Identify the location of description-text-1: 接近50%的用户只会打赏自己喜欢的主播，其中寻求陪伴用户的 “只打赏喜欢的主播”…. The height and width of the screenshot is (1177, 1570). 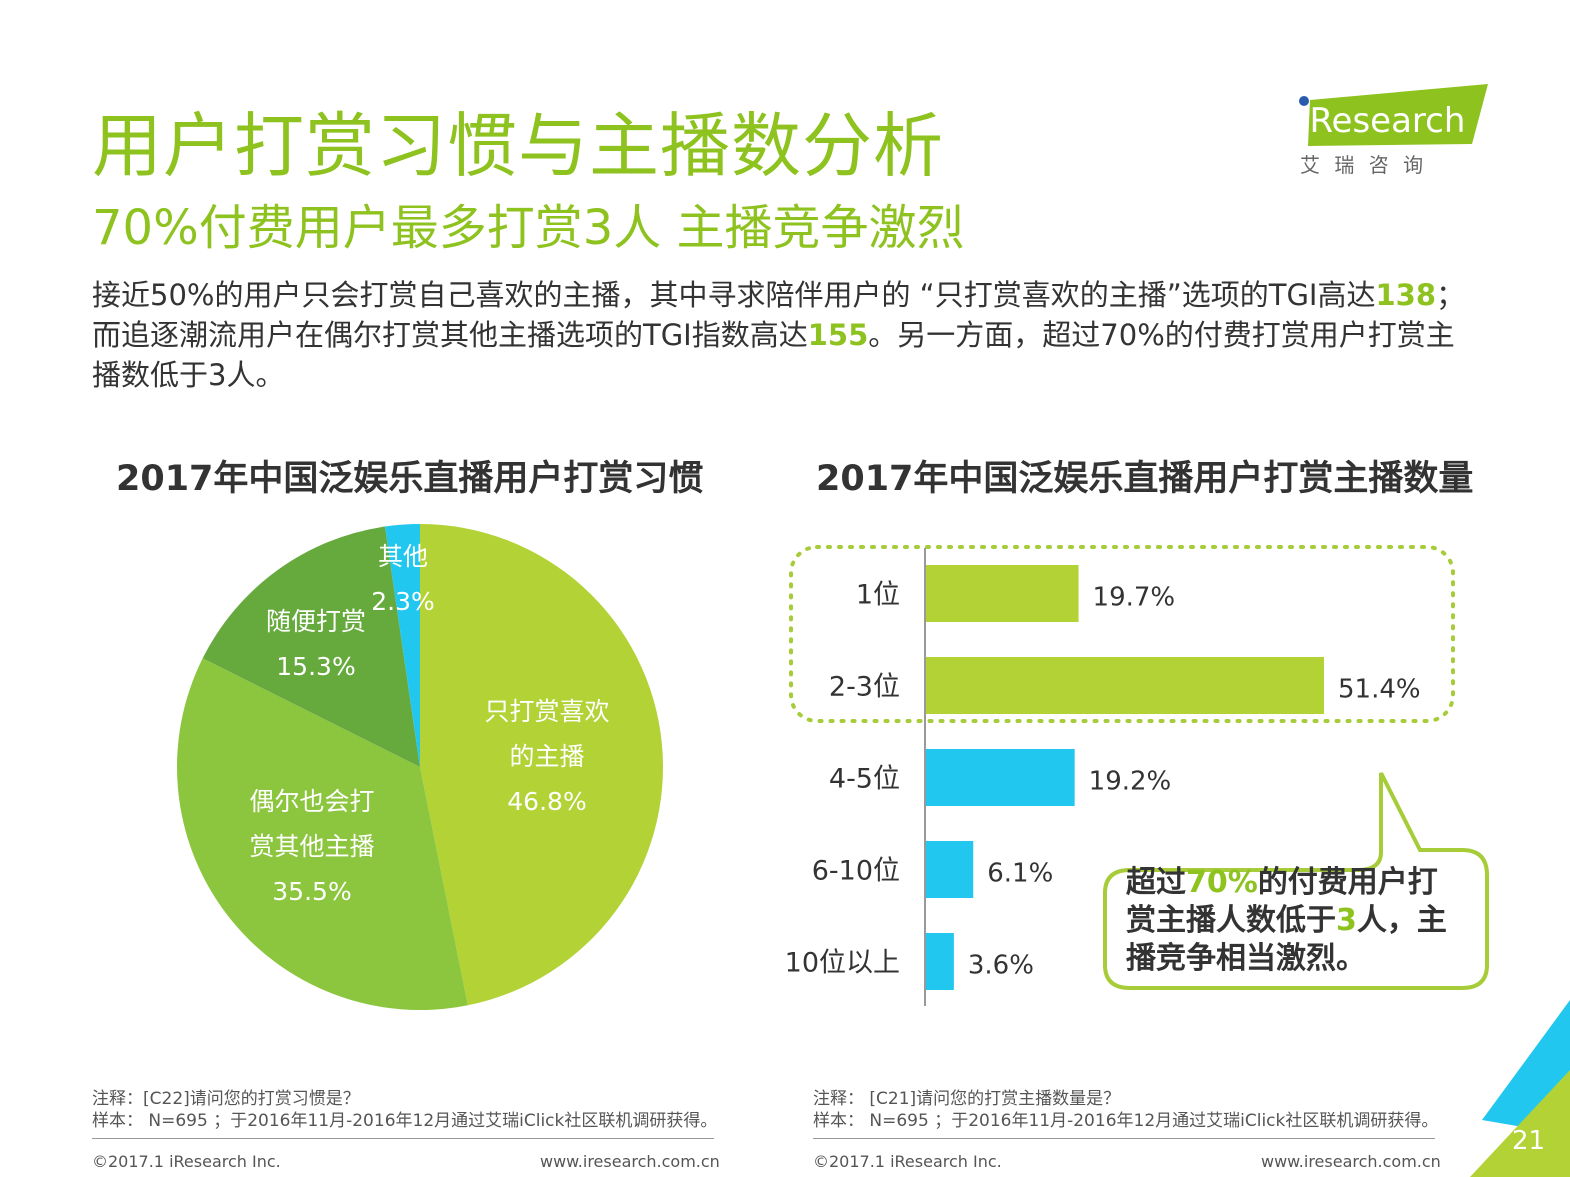
(734, 295).